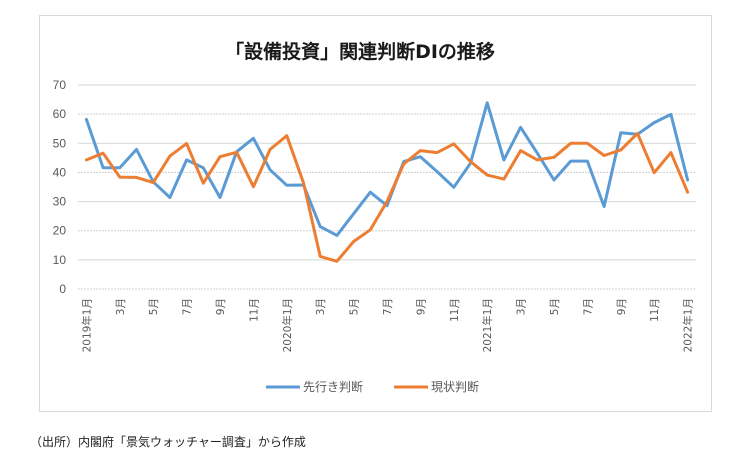  What do you see at coordinates (60, 143) in the screenshot?
I see `y-tick-label: 50` at bounding box center [60, 143].